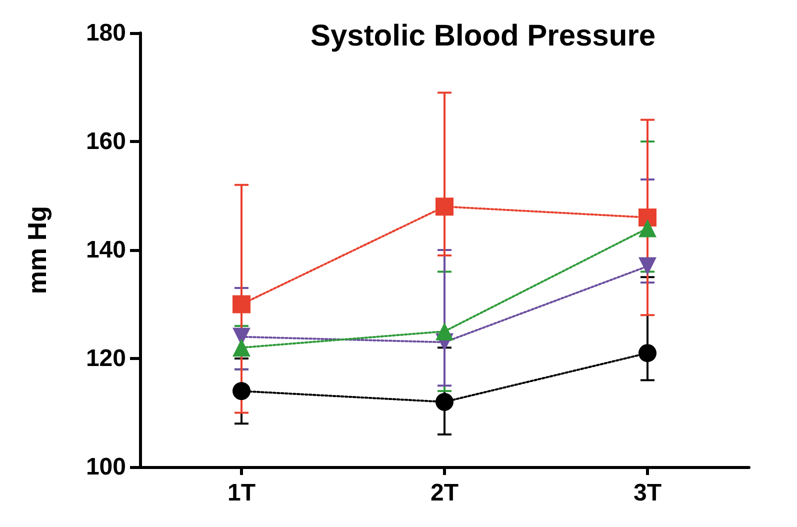 The width and height of the screenshot is (797, 527). I want to click on y-tick-label: 100, so click(106, 467).